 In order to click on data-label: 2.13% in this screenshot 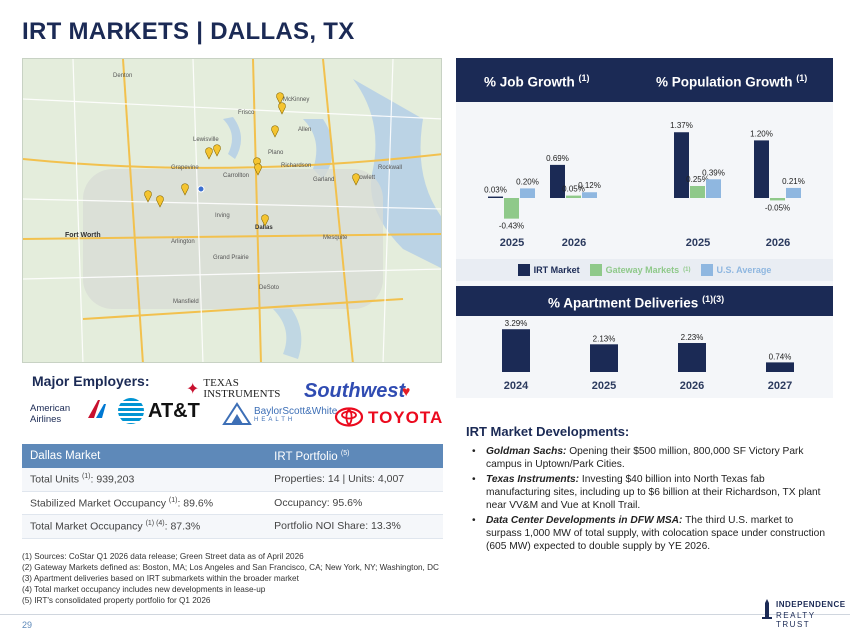, I will do `click(604, 338)`.